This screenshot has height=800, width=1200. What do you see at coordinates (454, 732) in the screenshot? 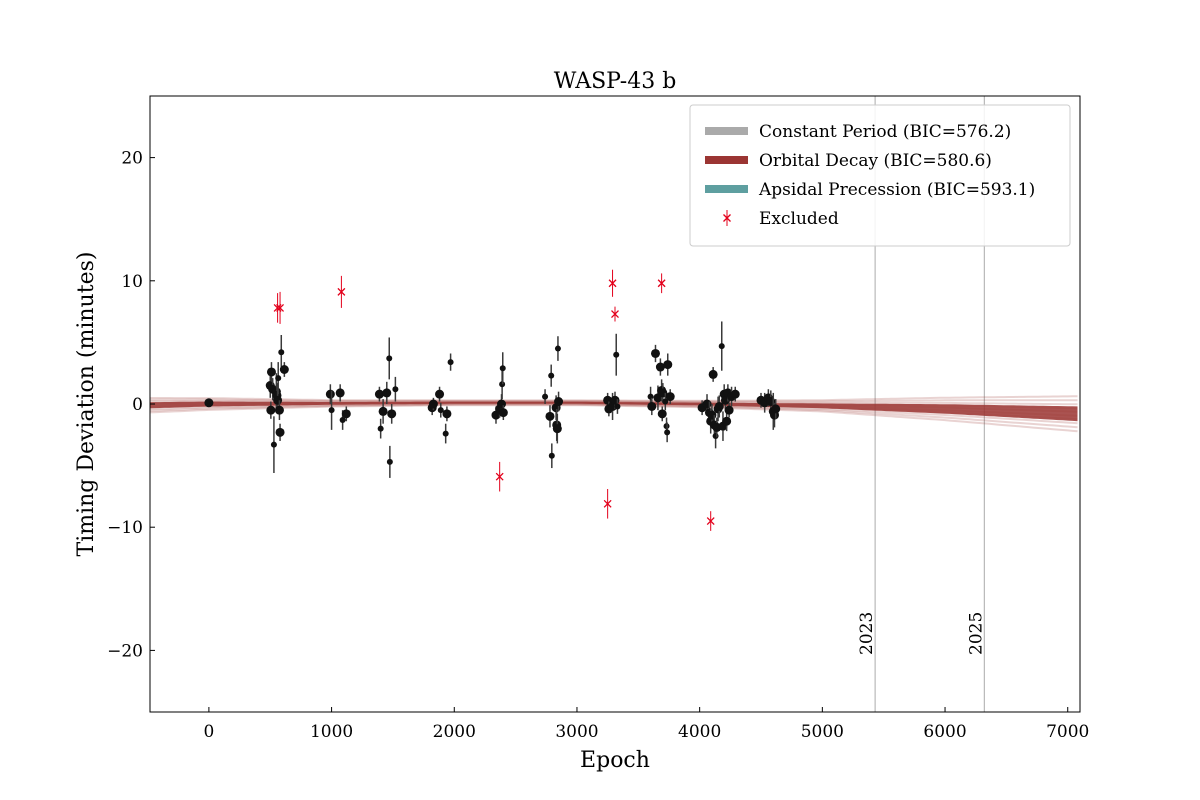
I see `x-tick-label: 2000` at bounding box center [454, 732].